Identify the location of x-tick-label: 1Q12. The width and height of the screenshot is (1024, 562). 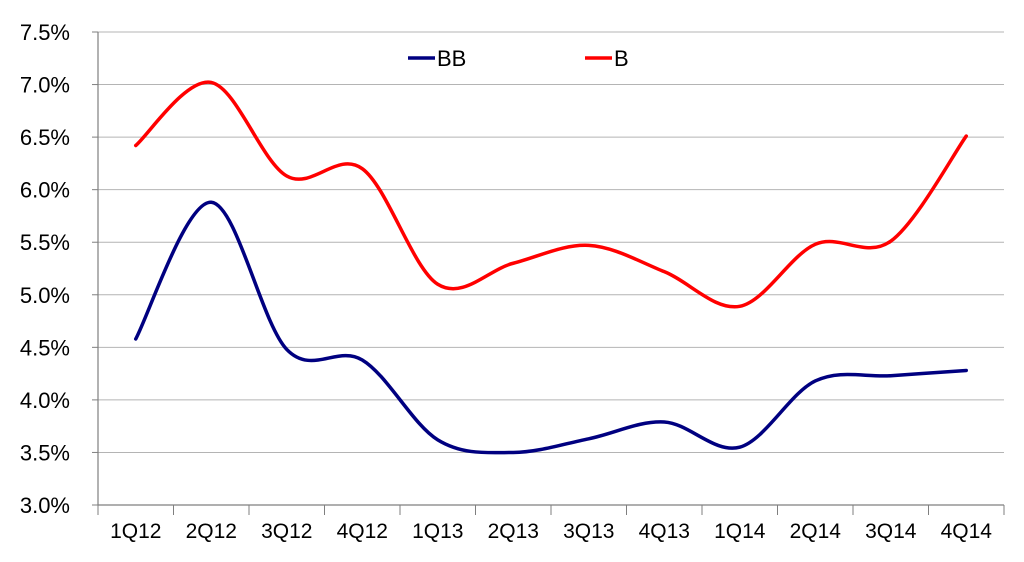
(135, 531).